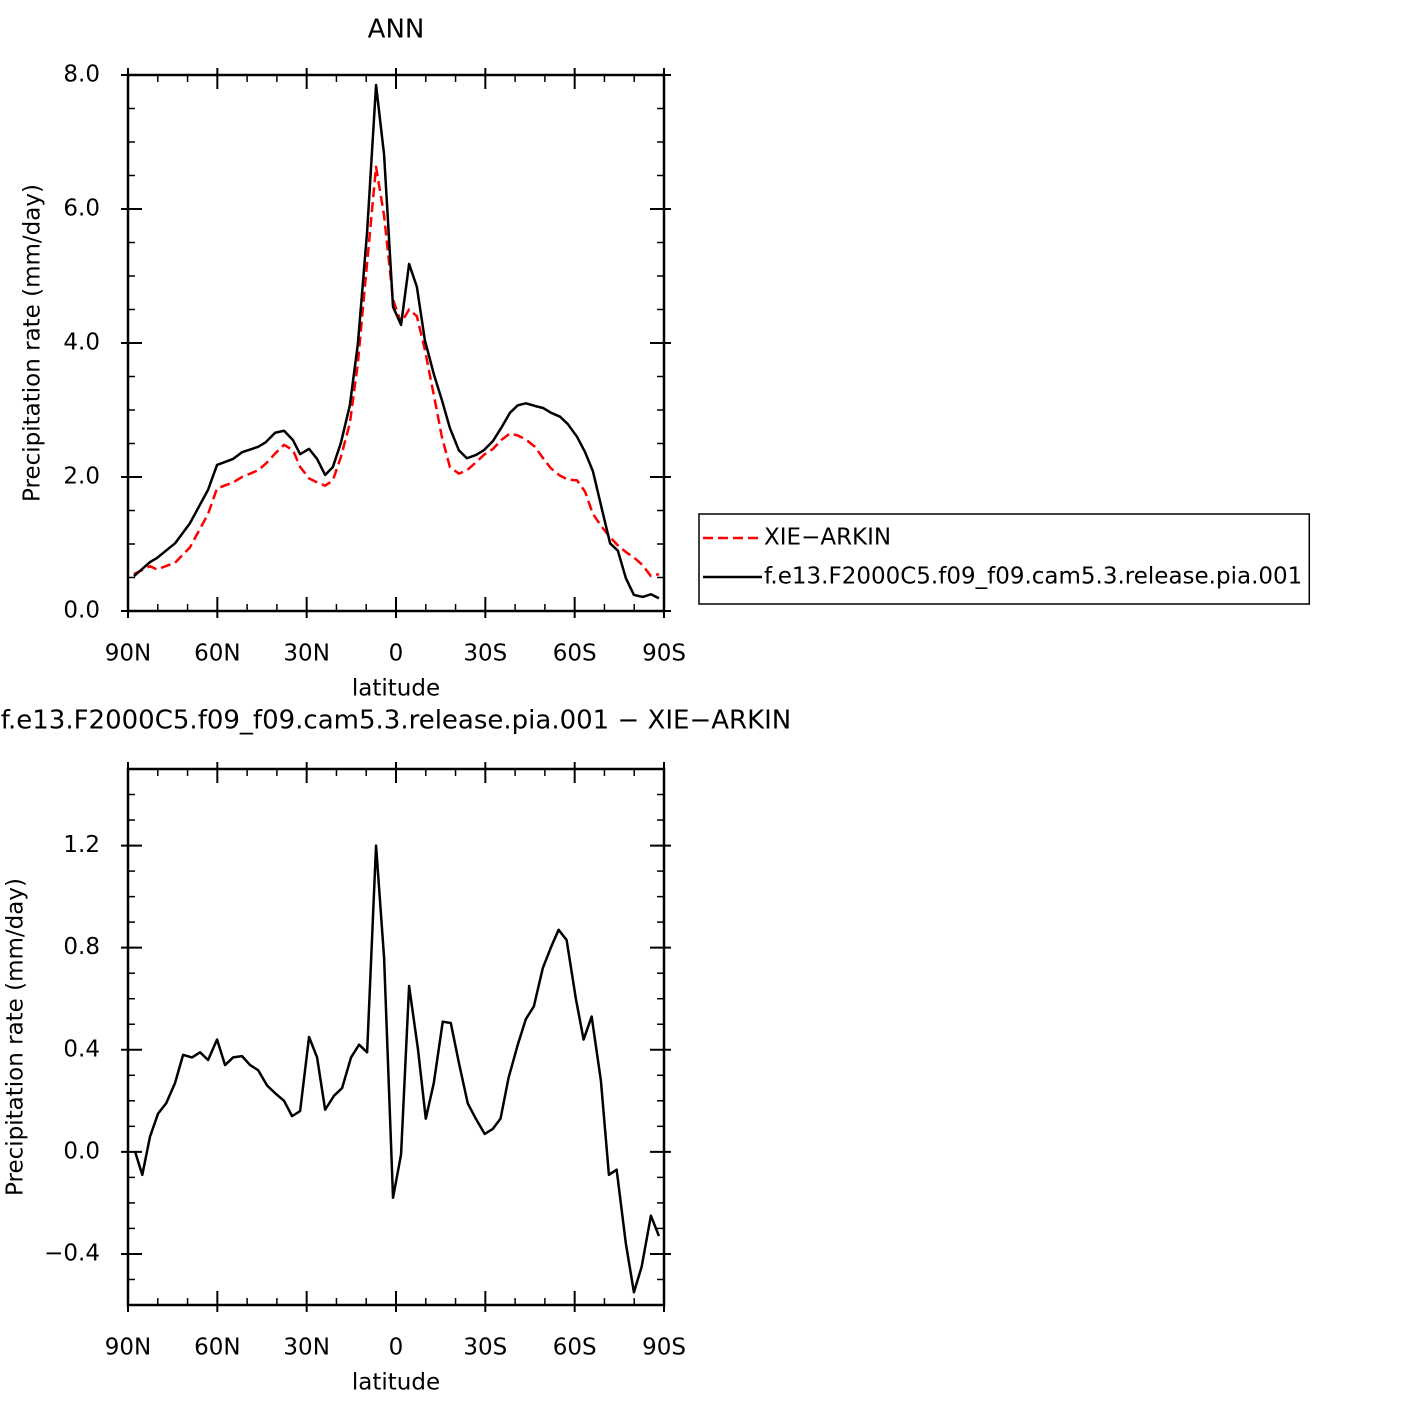  What do you see at coordinates (81, 1049) in the screenshot?
I see `y-tick-label: 0.4` at bounding box center [81, 1049].